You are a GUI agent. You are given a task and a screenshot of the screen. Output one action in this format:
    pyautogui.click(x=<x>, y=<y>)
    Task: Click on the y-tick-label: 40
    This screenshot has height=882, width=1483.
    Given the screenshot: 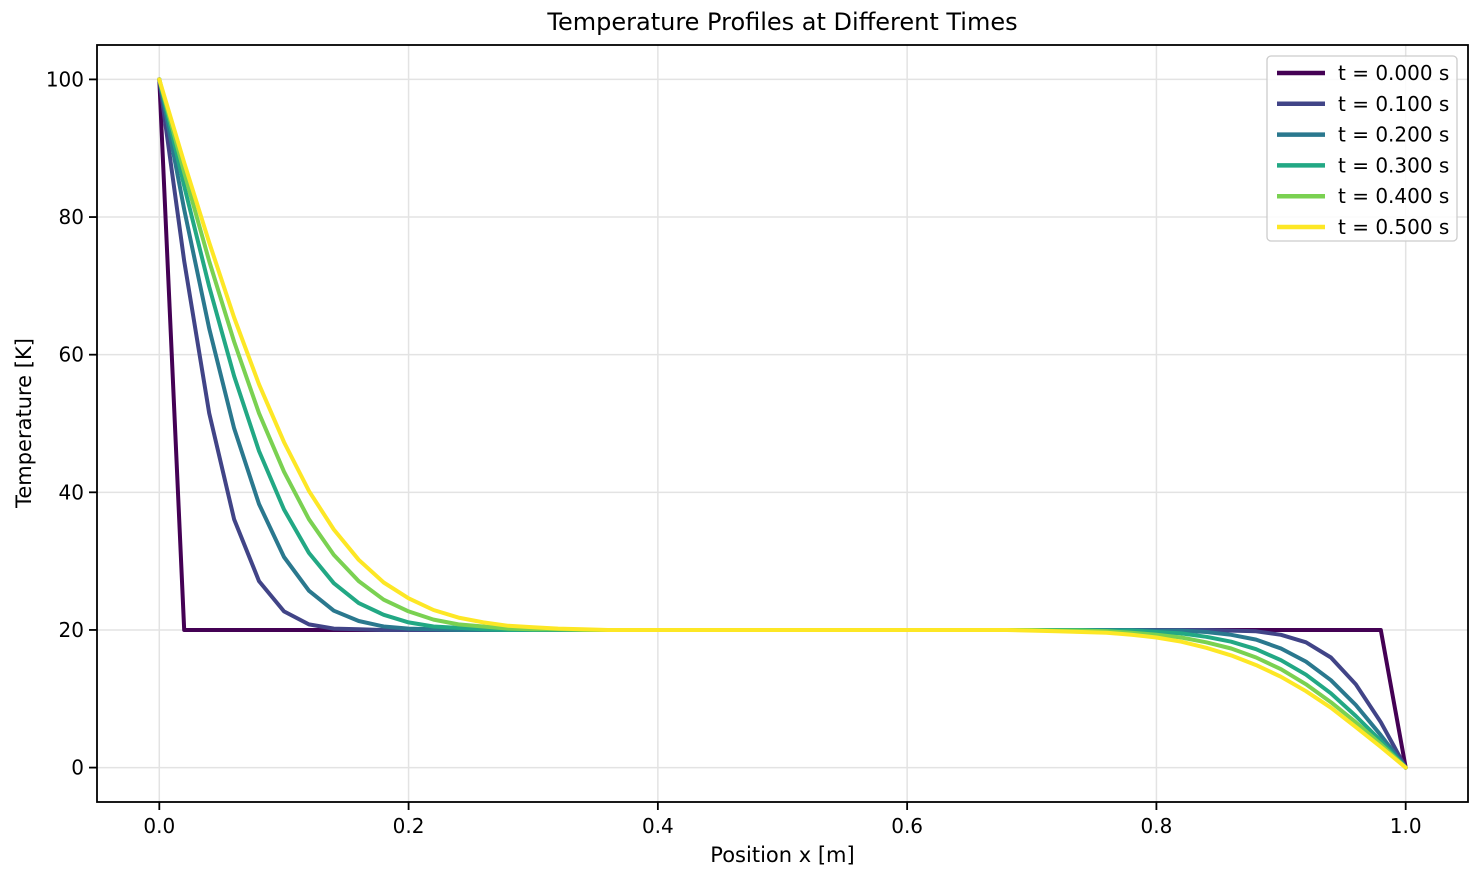 What is the action you would take?
    pyautogui.click(x=71, y=492)
    